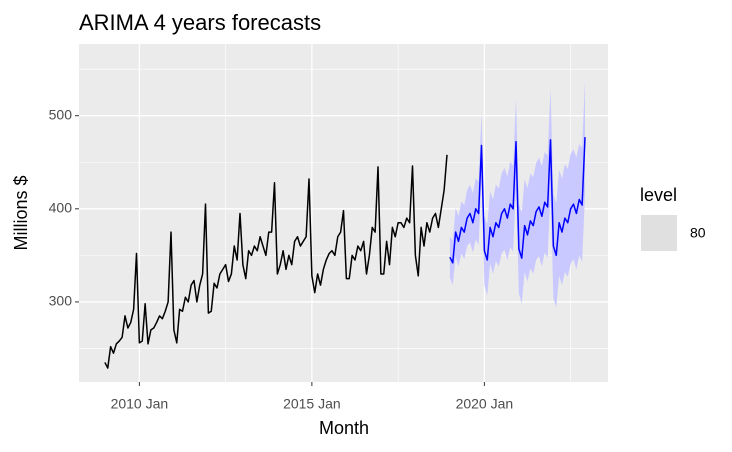 The image size is (732, 452). What do you see at coordinates (61, 208) in the screenshot?
I see `y-tick-label: 400` at bounding box center [61, 208].